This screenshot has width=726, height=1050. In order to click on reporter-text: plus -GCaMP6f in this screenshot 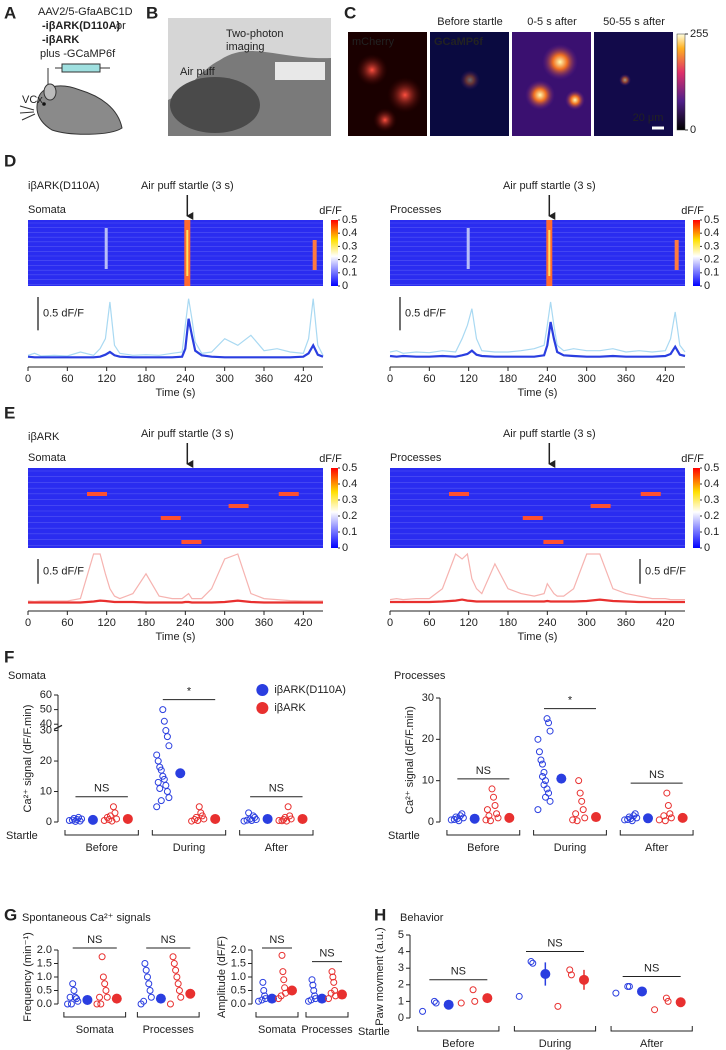, I will do `click(78, 54)`.